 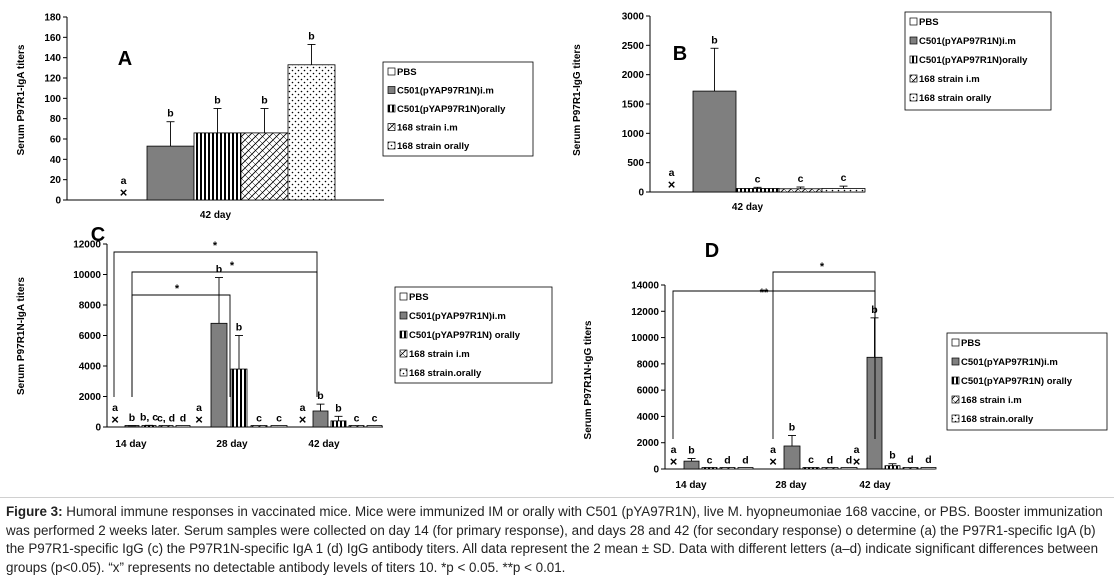 What do you see at coordinates (131, 444) in the screenshot?
I see `x-category-label: 14 day` at bounding box center [131, 444].